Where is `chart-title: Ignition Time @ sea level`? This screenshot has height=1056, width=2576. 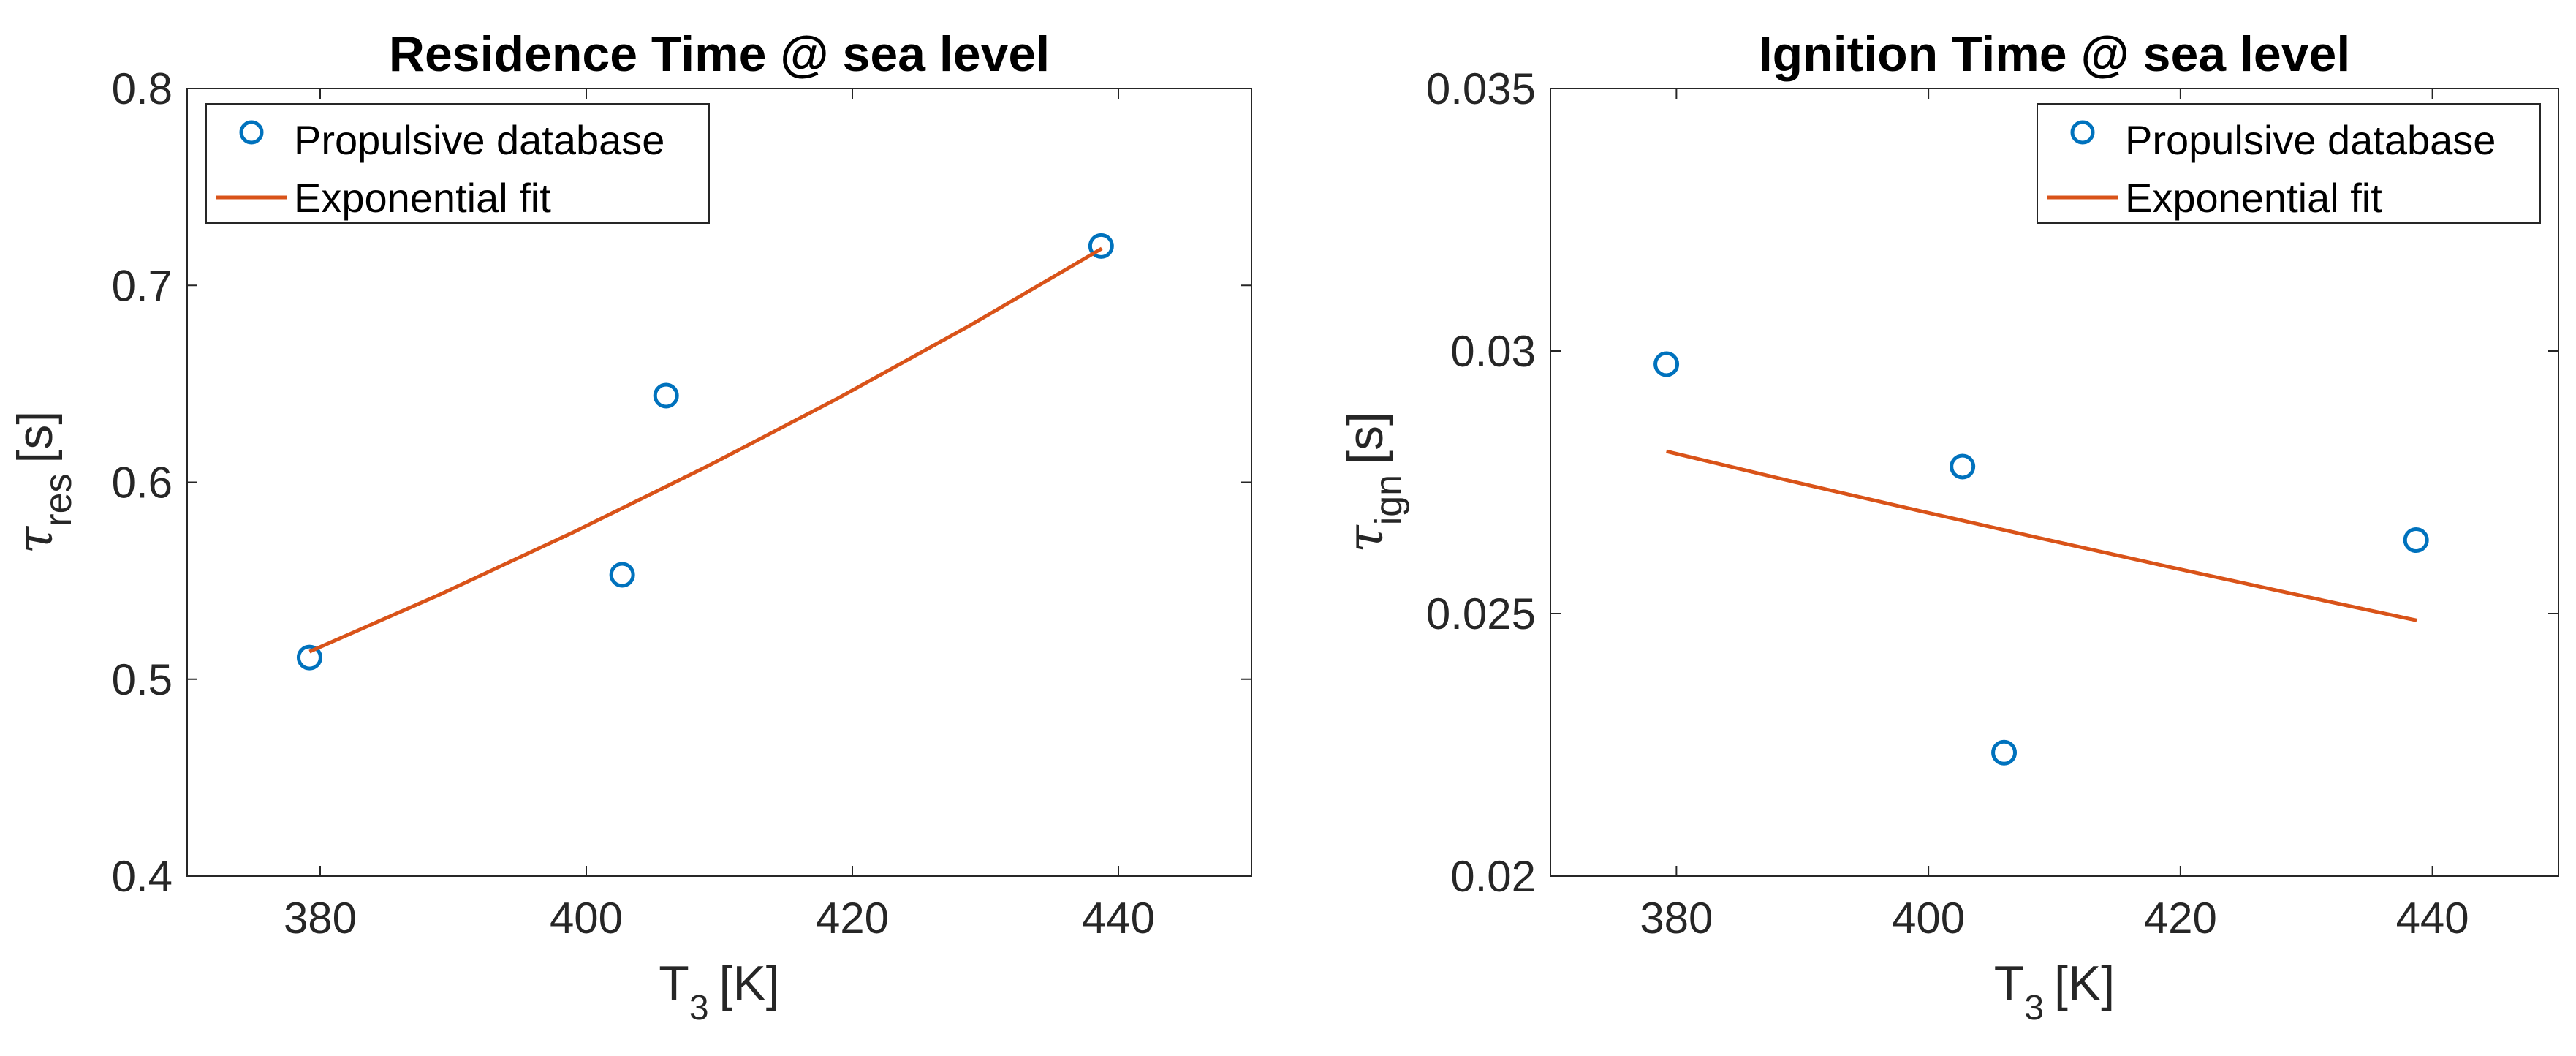
chart-title: Ignition Time @ sea level is located at coordinates (2055, 54).